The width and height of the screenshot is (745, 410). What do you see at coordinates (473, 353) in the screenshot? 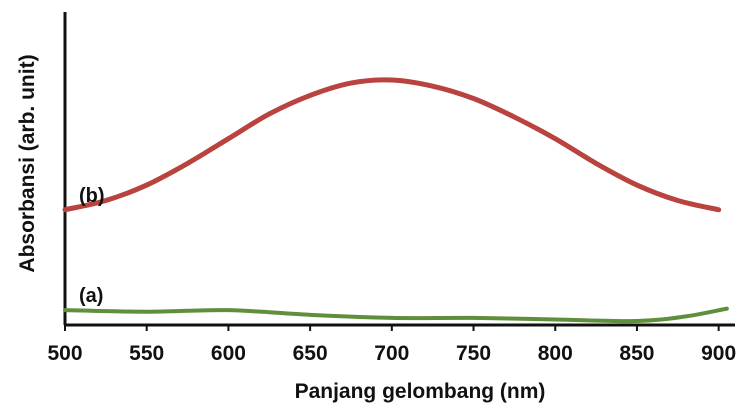
I see `x-tick-label: 750` at bounding box center [473, 353].